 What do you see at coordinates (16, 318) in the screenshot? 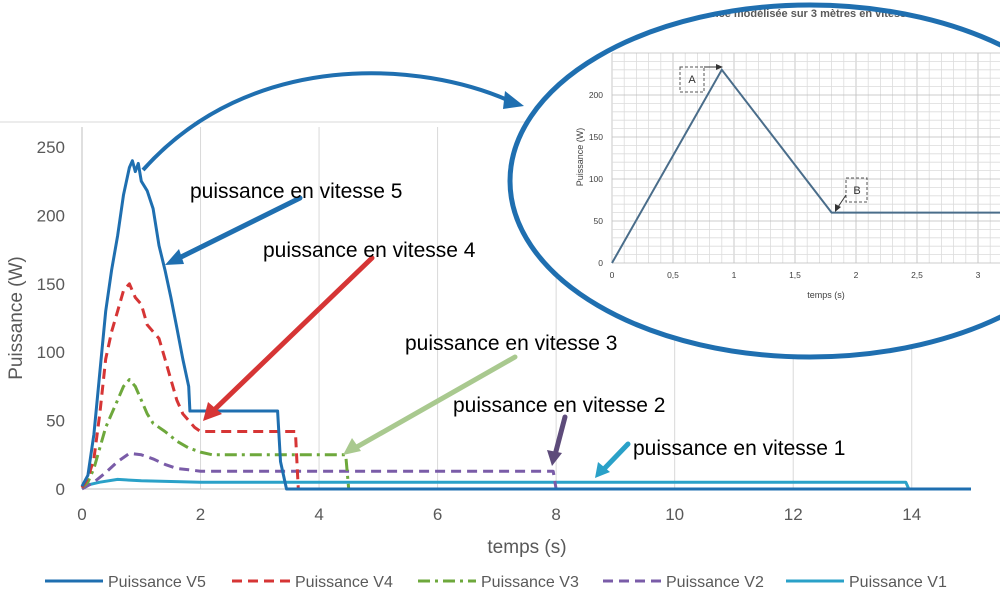
I see `main-y-axis-label: Puissance (W)` at bounding box center [16, 318].